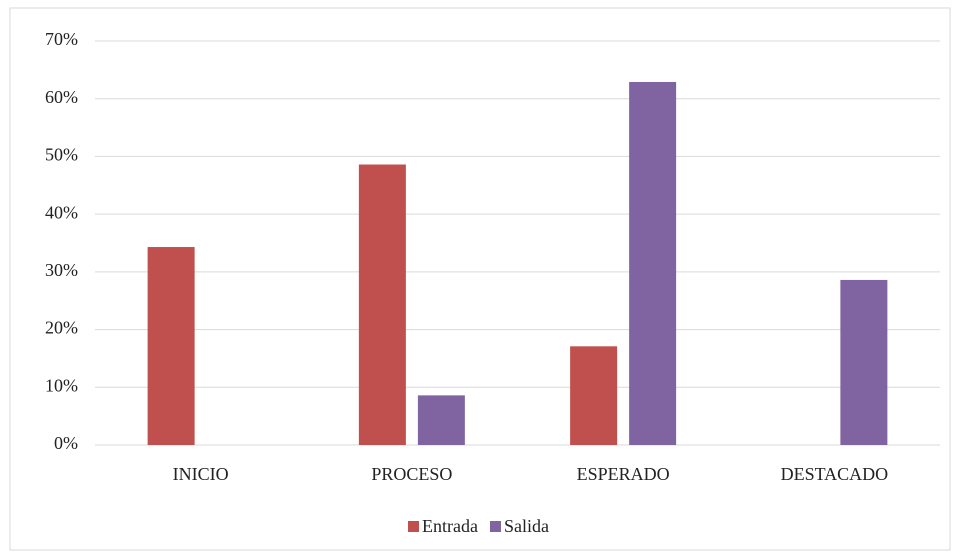  What do you see at coordinates (61, 39) in the screenshot?
I see `y-tick-label: 70%` at bounding box center [61, 39].